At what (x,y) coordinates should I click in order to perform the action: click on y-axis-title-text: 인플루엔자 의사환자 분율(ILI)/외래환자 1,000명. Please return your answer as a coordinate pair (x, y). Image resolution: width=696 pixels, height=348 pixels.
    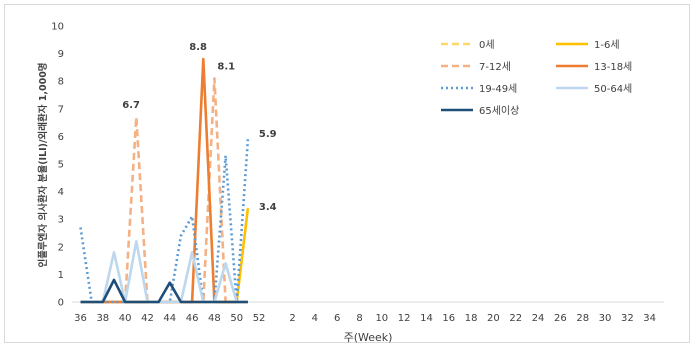
    Looking at the image, I should click on (43, 164).